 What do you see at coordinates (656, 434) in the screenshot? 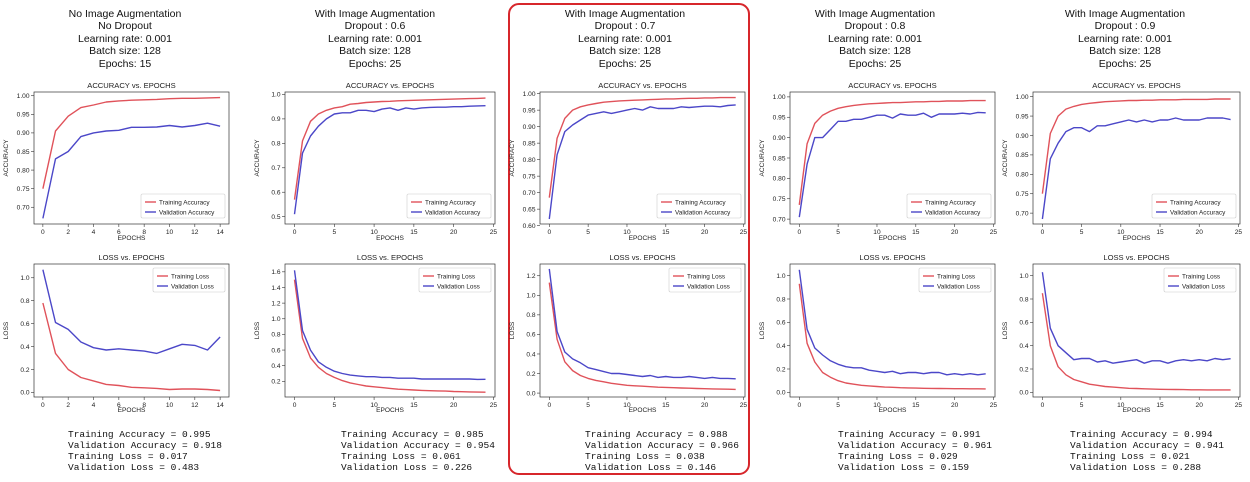
I see `metric-line: Training Accuracy = 0.988` at bounding box center [656, 434].